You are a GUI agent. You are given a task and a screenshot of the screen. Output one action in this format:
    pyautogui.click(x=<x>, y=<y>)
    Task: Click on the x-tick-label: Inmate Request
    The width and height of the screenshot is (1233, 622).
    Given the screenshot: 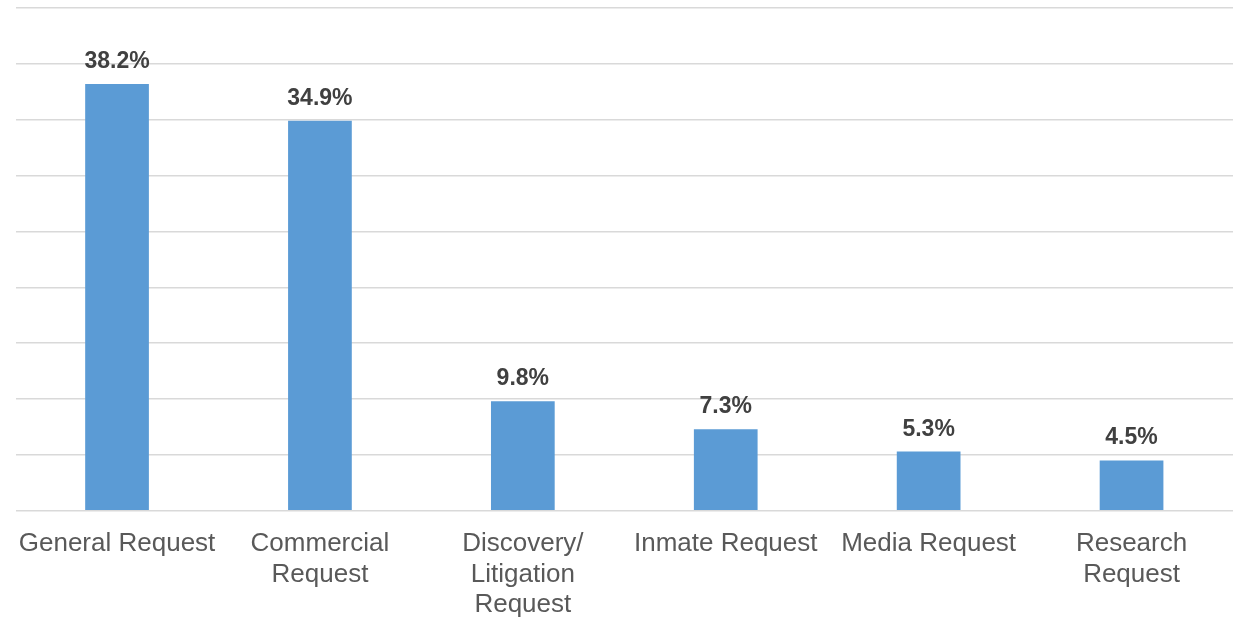 What is the action you would take?
    pyautogui.click(x=726, y=542)
    